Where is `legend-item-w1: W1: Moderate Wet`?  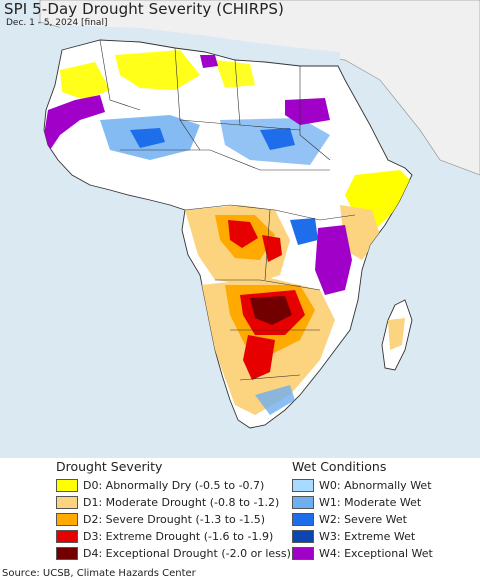
legend-item-w1: W1: Moderate Wet is located at coordinates (362, 502).